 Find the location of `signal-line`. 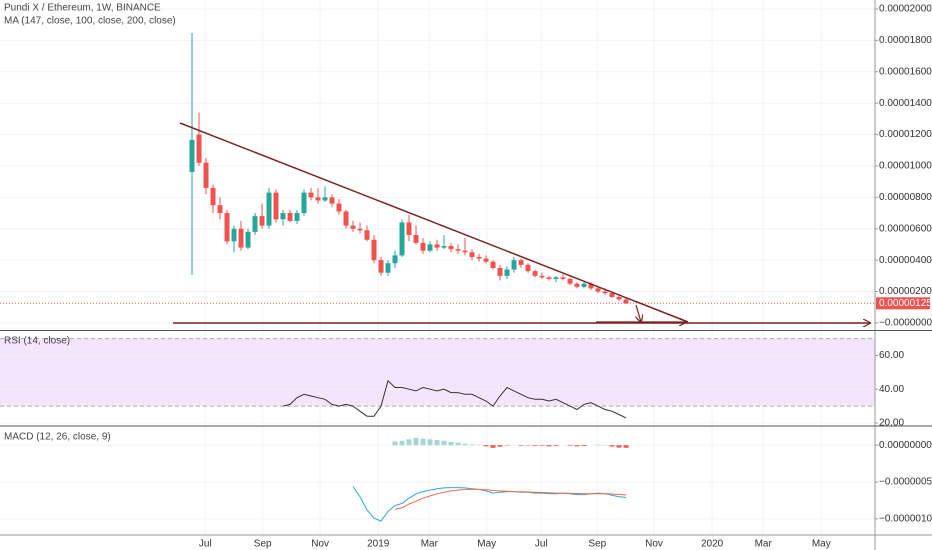

signal-line is located at coordinates (510, 499).